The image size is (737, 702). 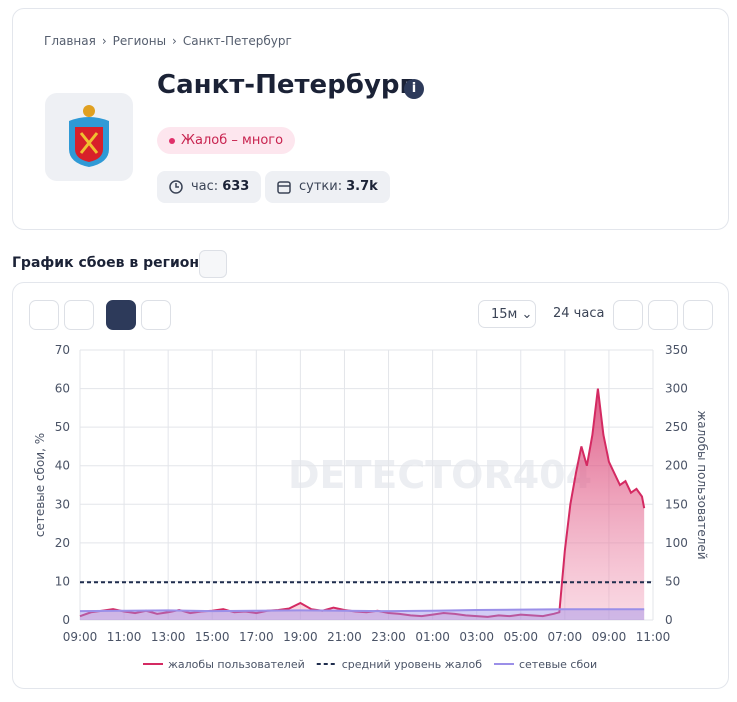 What do you see at coordinates (226, 140) in the screenshot?
I see `status-badge: Жалоб – много` at bounding box center [226, 140].